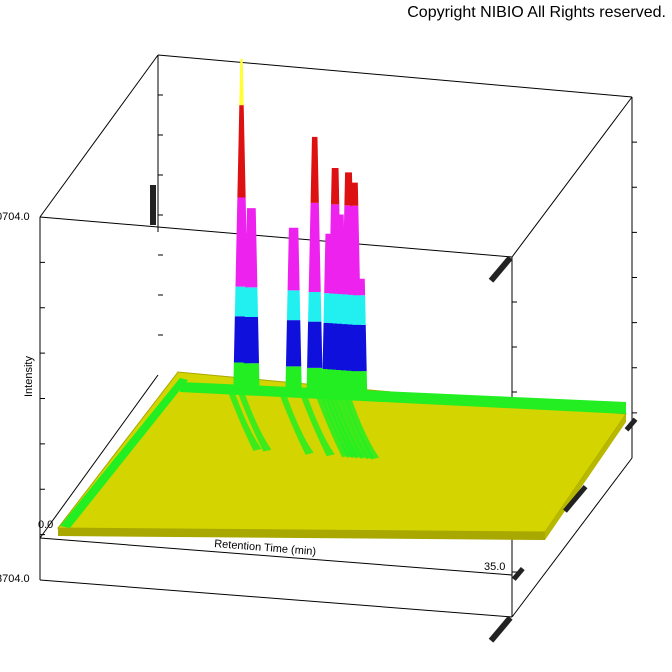  Describe the element at coordinates (124, 453) in the screenshot. I see `surface-left-band` at that location.